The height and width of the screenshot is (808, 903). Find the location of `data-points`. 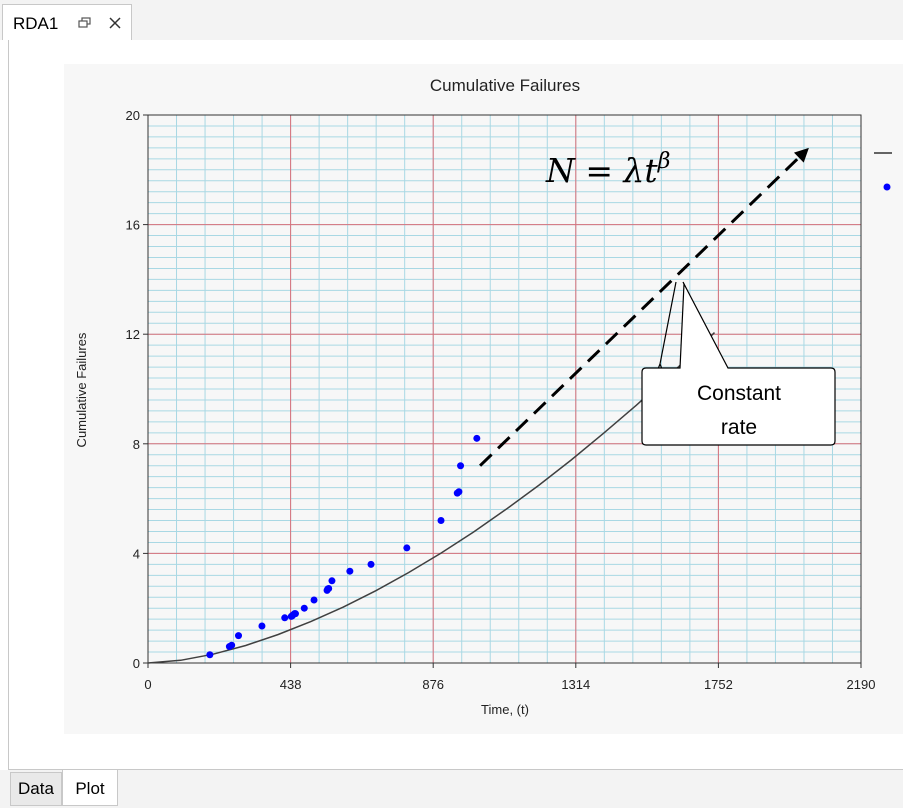

data-points is located at coordinates (343, 546).